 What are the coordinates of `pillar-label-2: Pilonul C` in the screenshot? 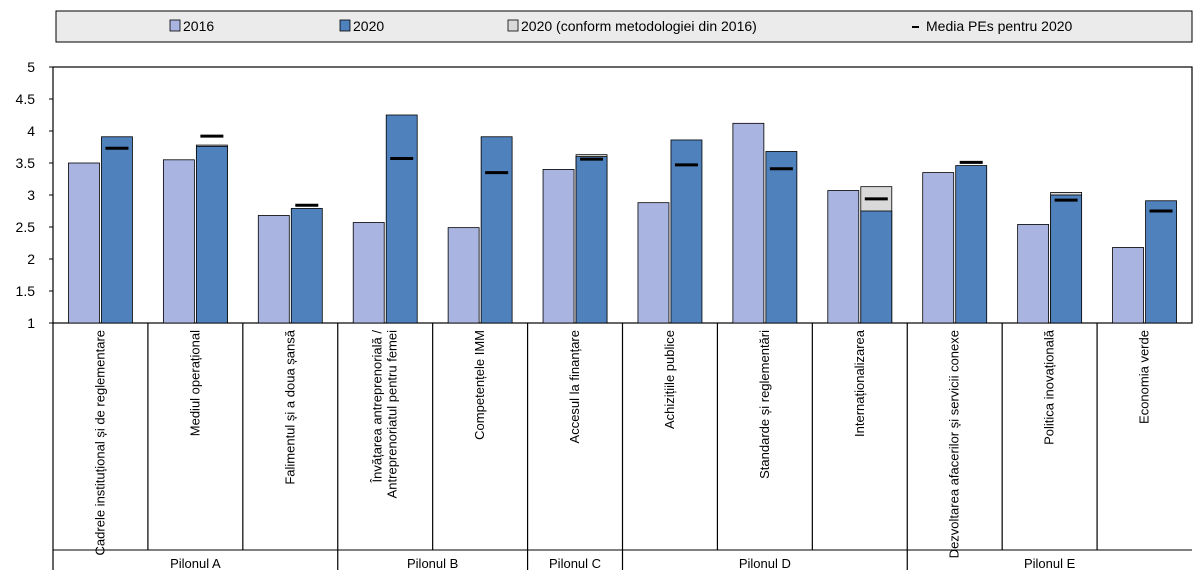 It's located at (575, 563).